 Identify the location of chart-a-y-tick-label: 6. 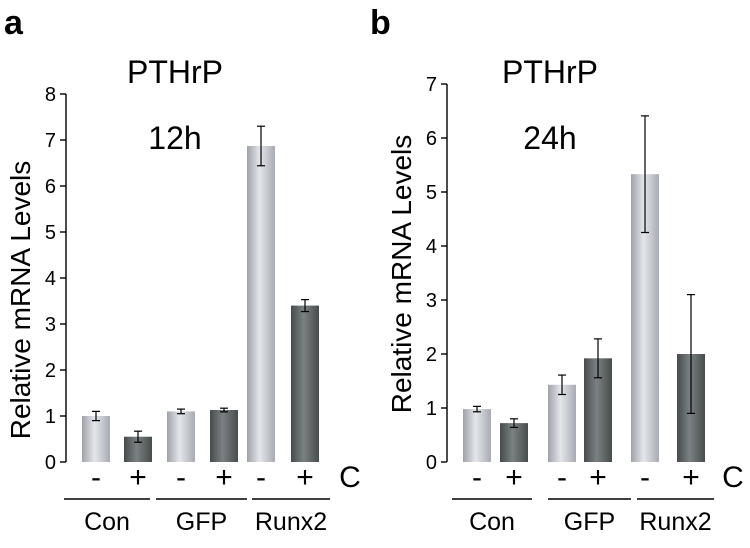
(50, 187).